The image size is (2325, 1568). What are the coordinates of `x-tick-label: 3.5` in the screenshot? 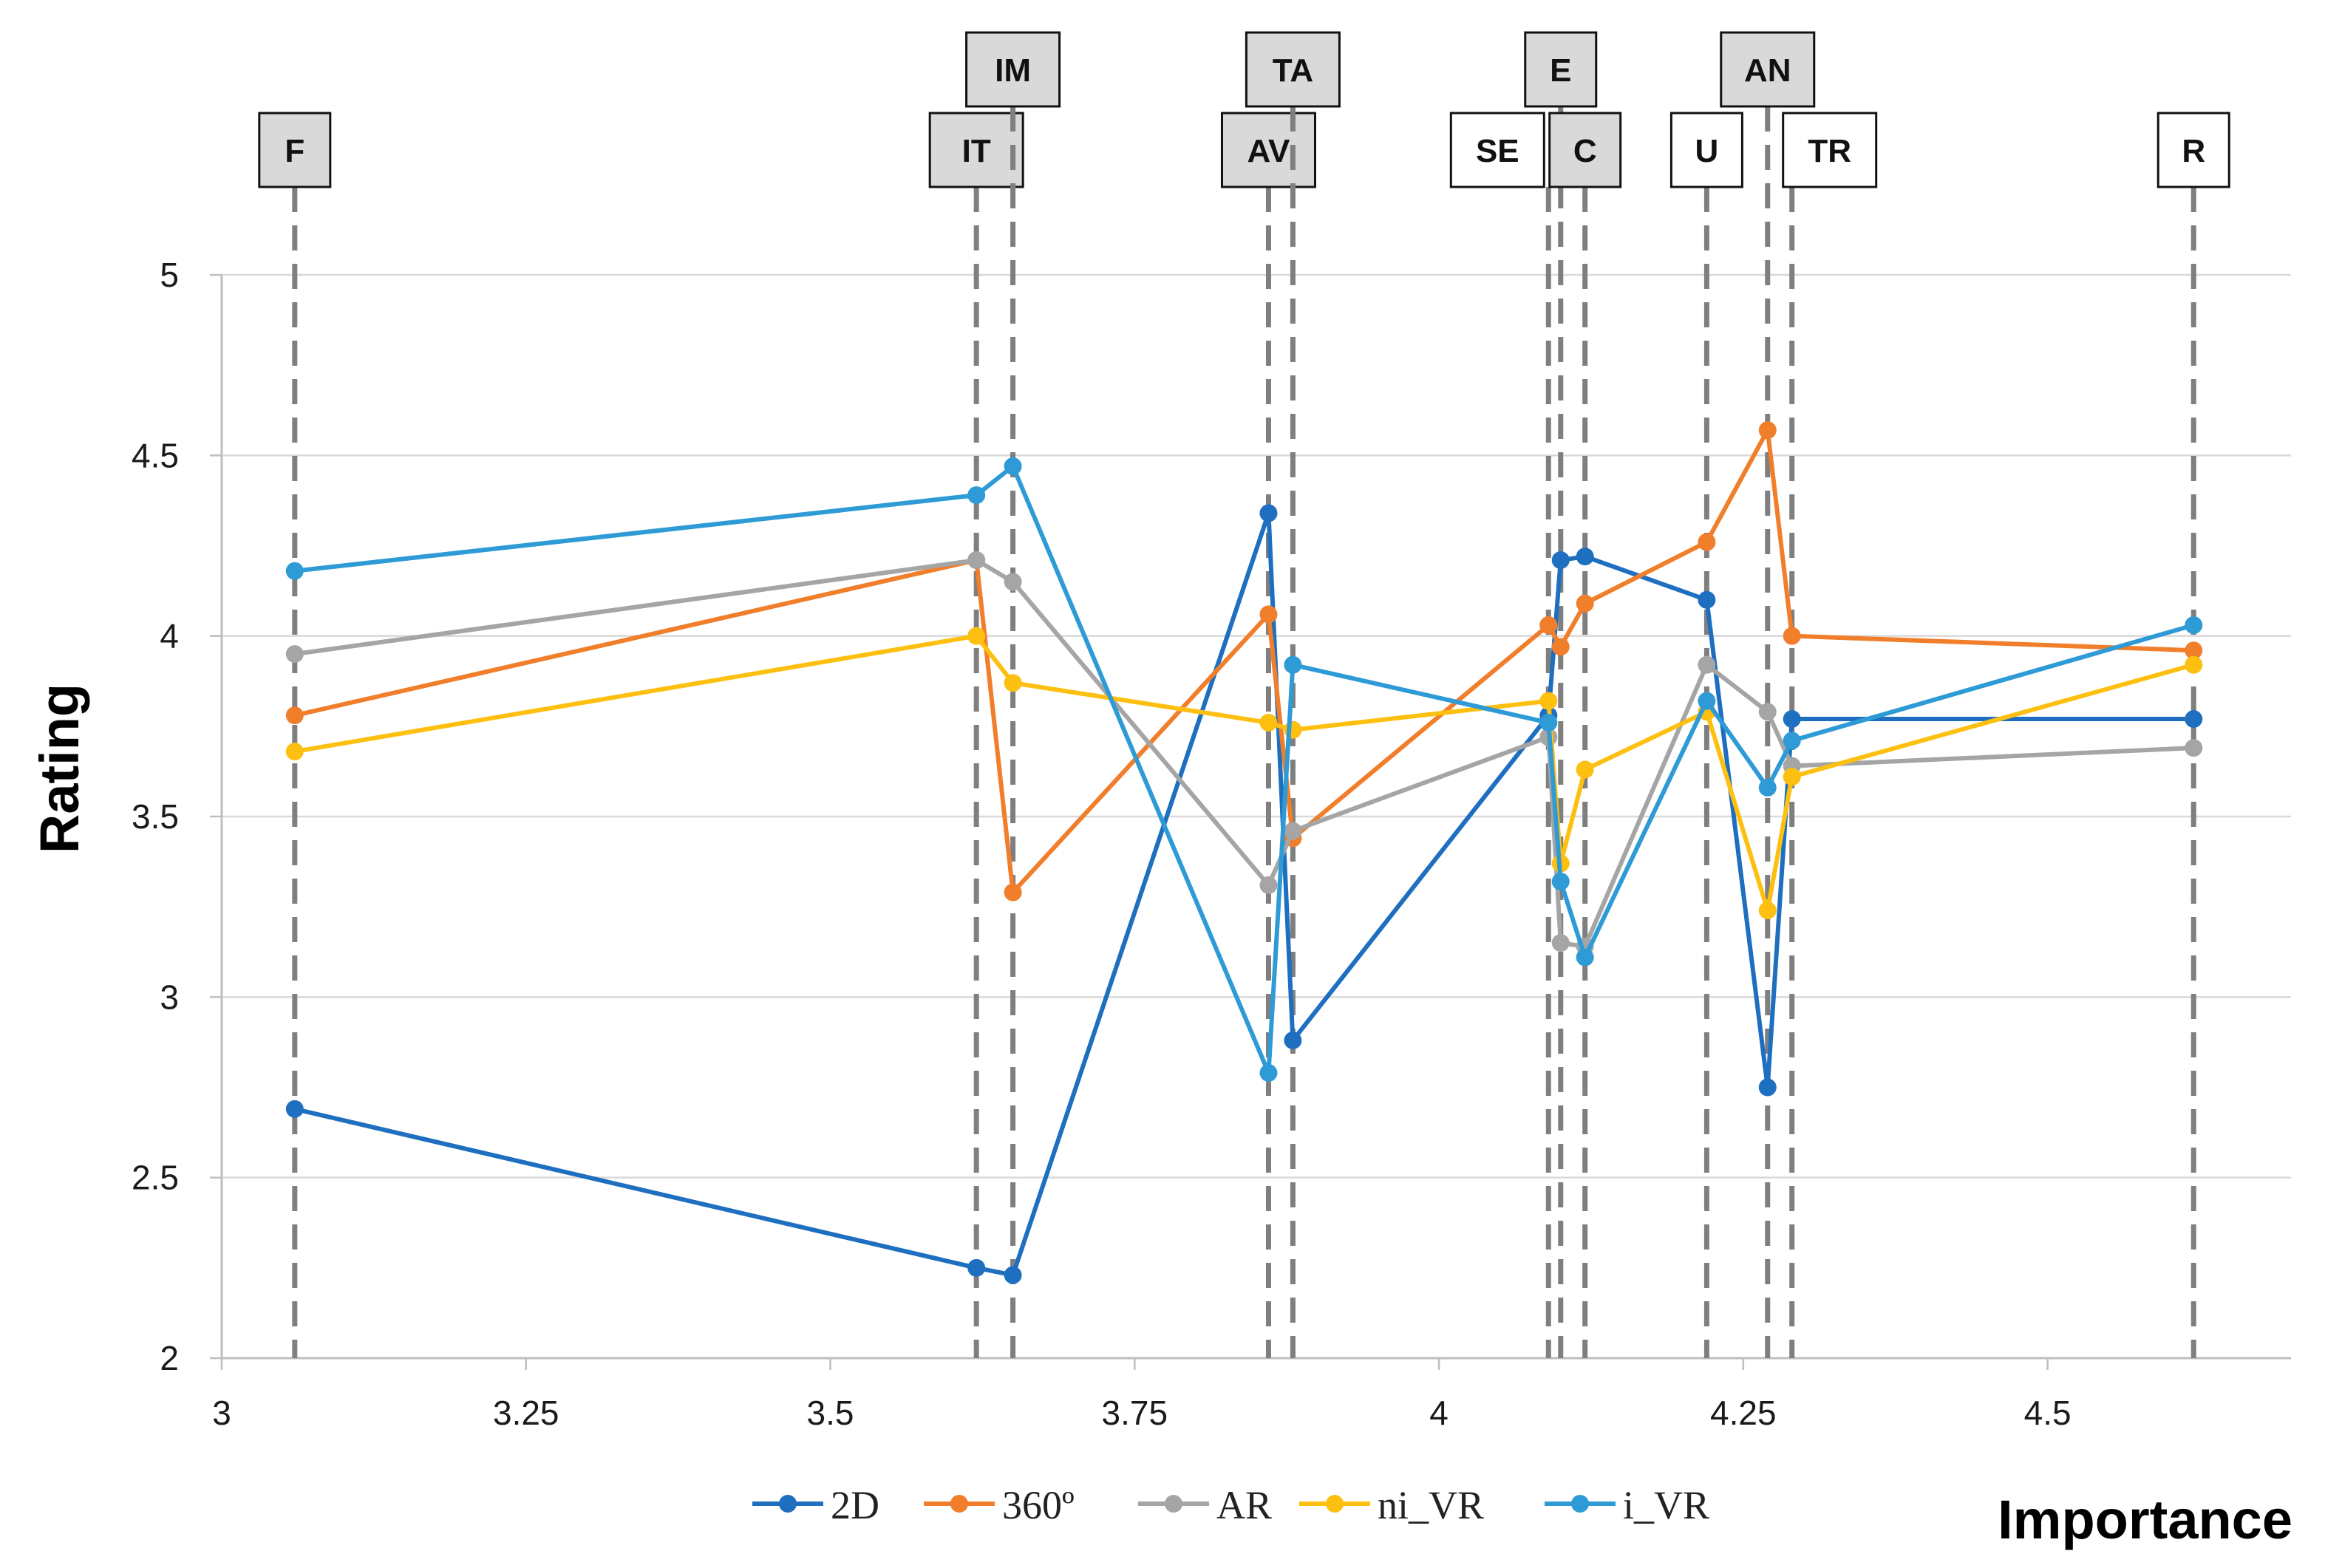 It's located at (830, 1413).